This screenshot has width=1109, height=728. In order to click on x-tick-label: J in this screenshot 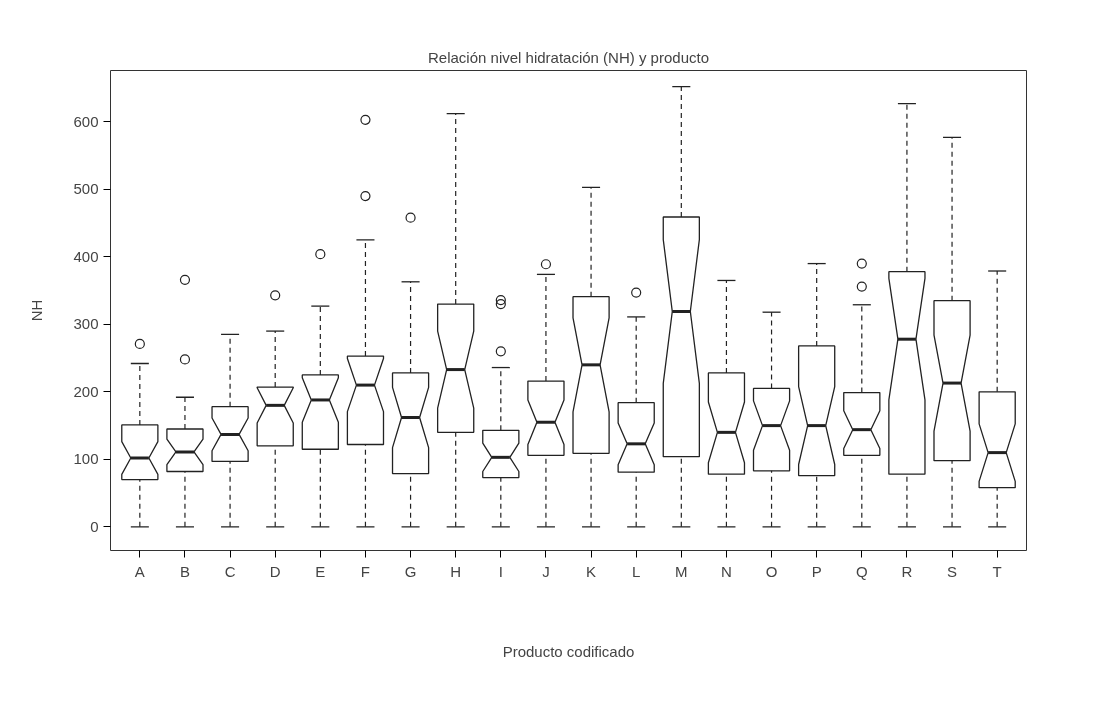, I will do `click(546, 571)`.